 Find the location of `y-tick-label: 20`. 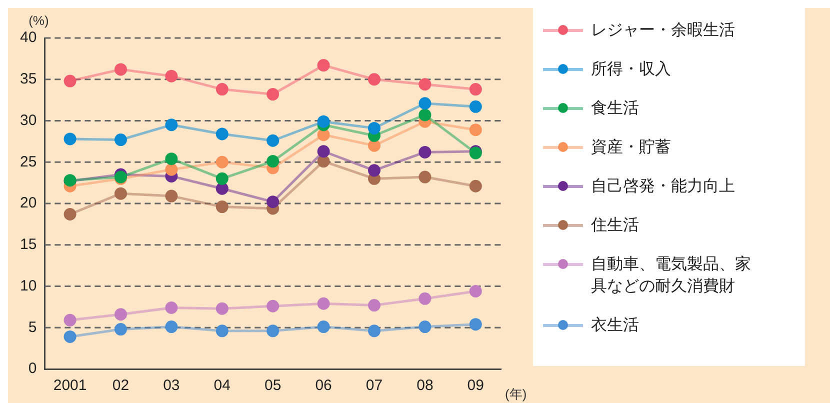

y-tick-label: 20 is located at coordinates (28, 203).